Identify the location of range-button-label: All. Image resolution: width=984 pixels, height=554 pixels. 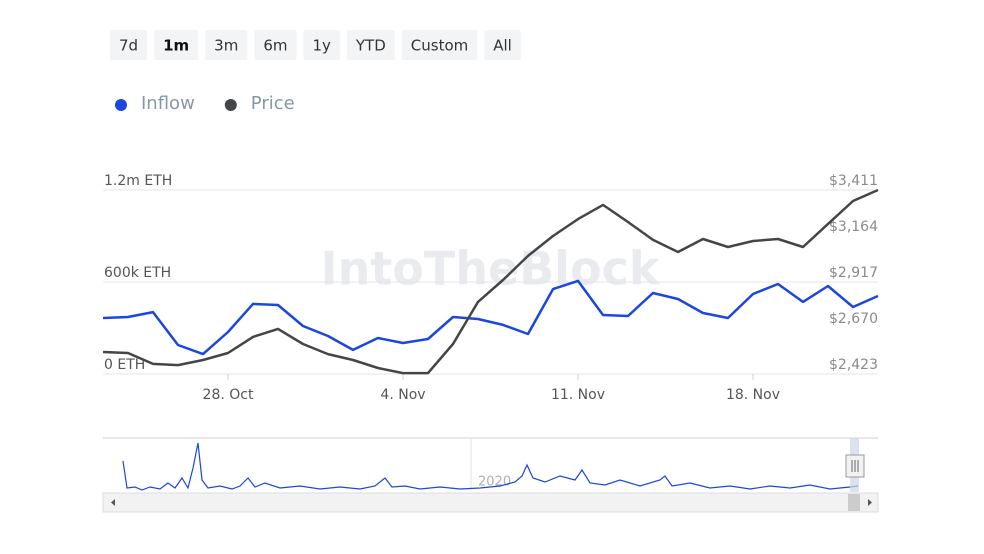
(502, 46).